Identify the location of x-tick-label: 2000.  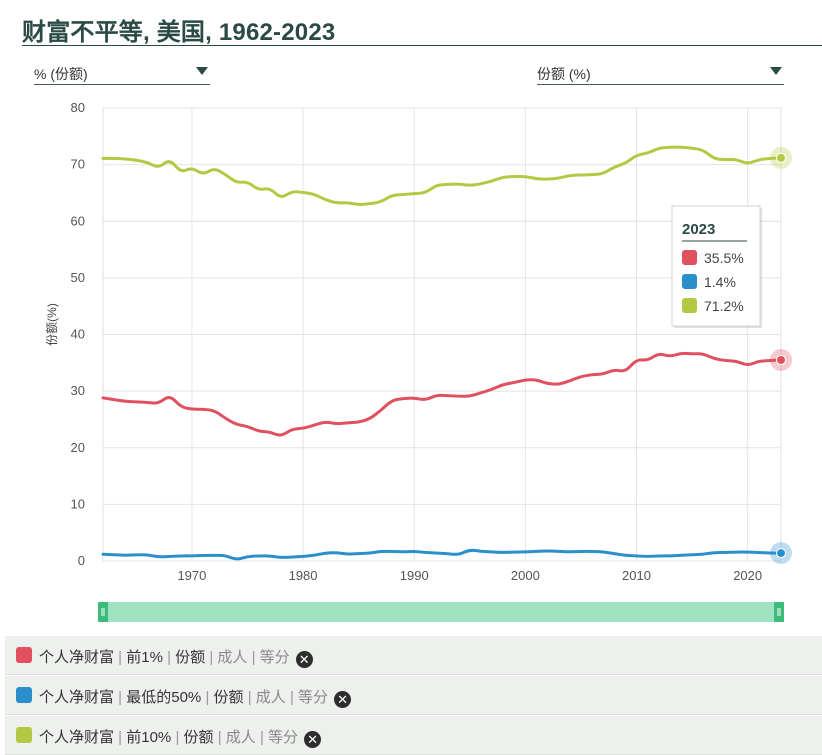
(525, 575).